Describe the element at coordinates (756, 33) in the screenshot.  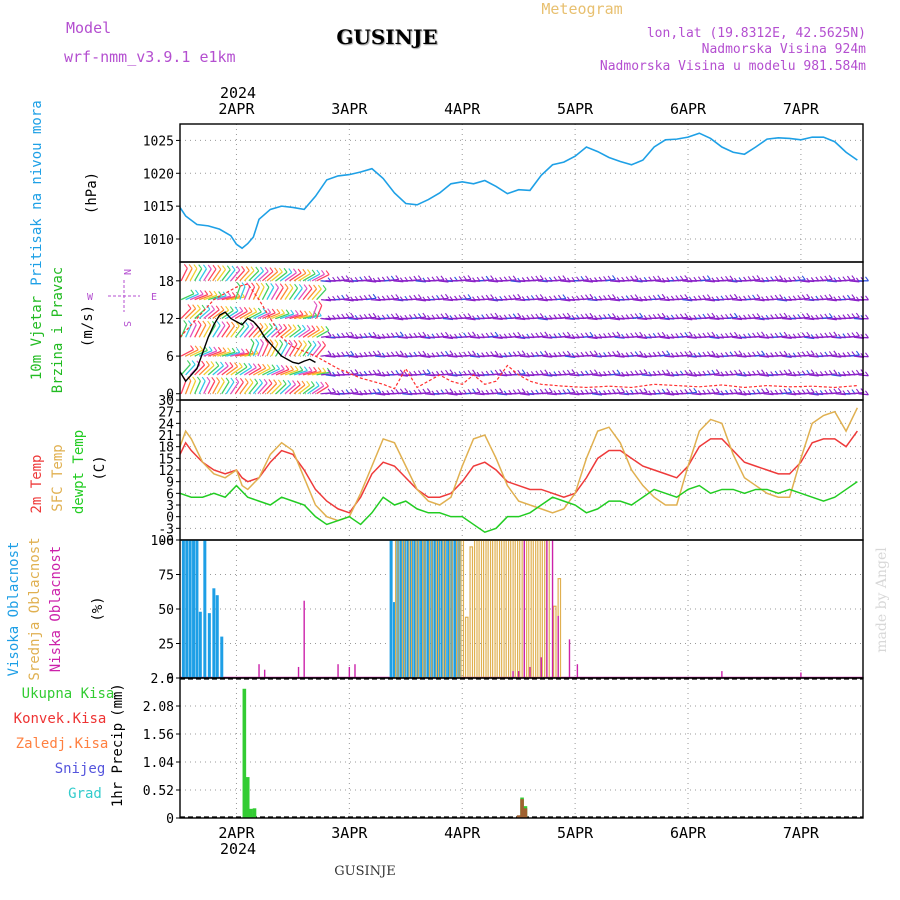
I see `coords-text: lon,lat (19.8312E, 42.5625N)` at that location.